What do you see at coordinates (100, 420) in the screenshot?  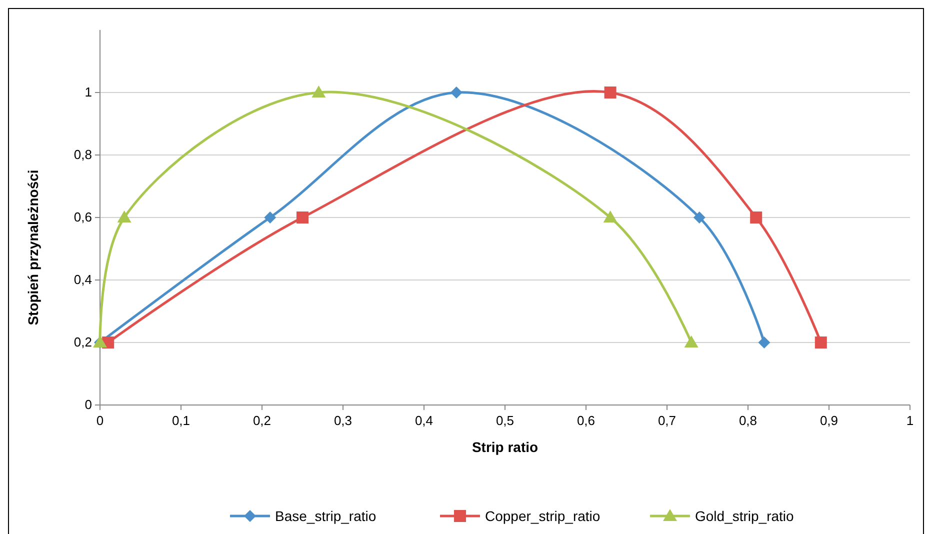 I see `x-tick-label: 0` at bounding box center [100, 420].